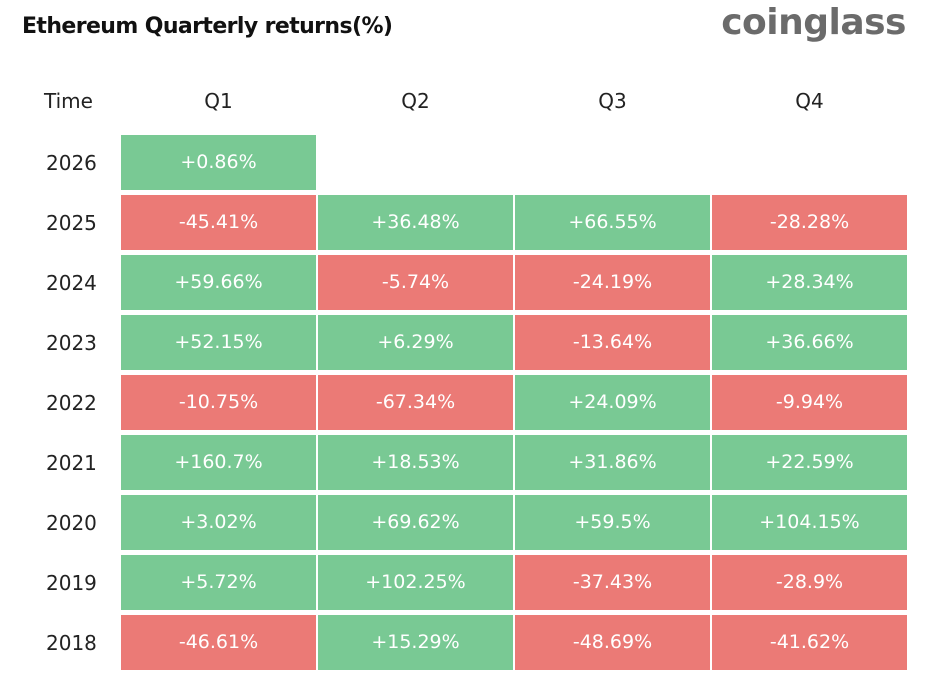  Describe the element at coordinates (612, 582) in the screenshot. I see `return-cell: -37.43%` at that location.